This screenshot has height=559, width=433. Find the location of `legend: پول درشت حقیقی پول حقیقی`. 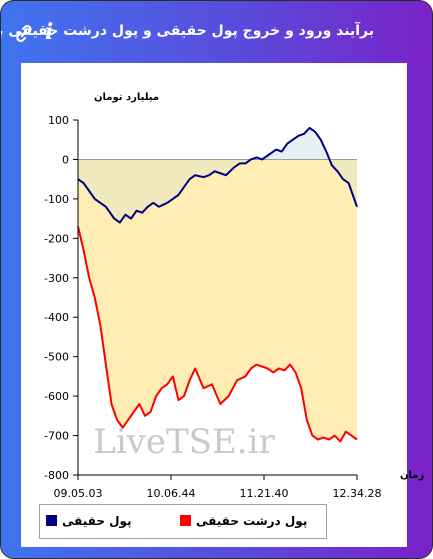

legend: پول درشت حقیقی پول حقیقی is located at coordinates (183, 521).